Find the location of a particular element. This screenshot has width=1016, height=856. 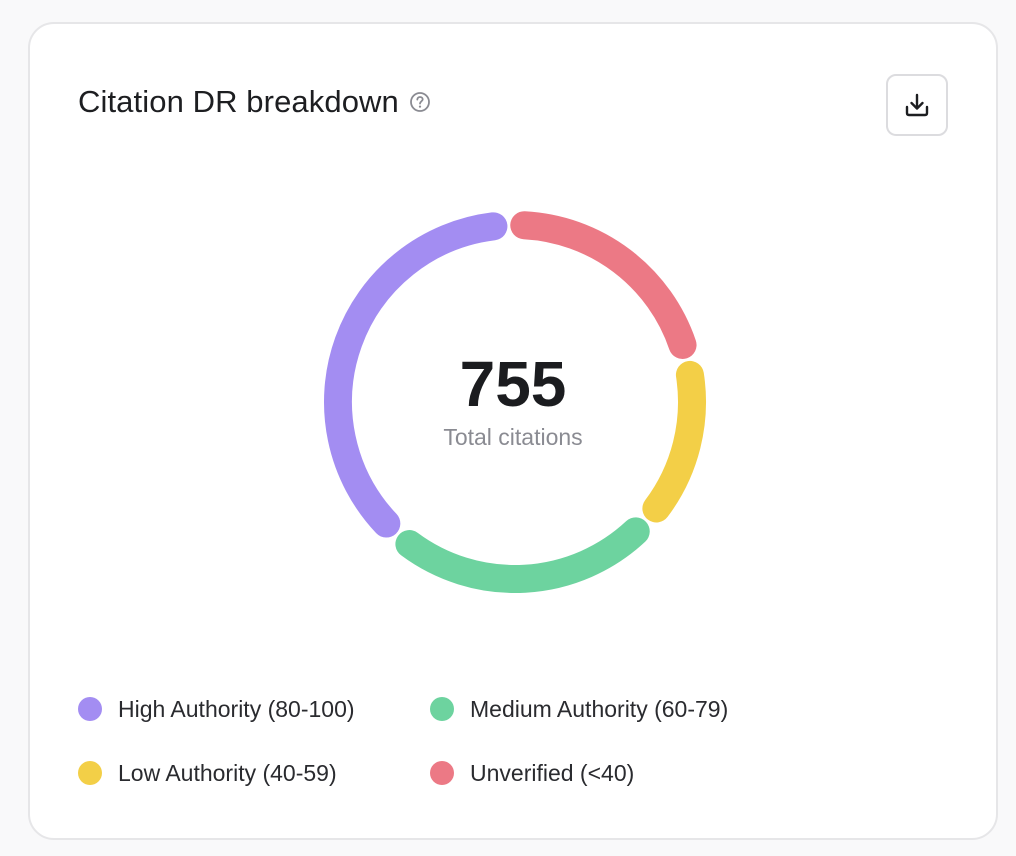

donut-segment-unverified is located at coordinates (603, 285).